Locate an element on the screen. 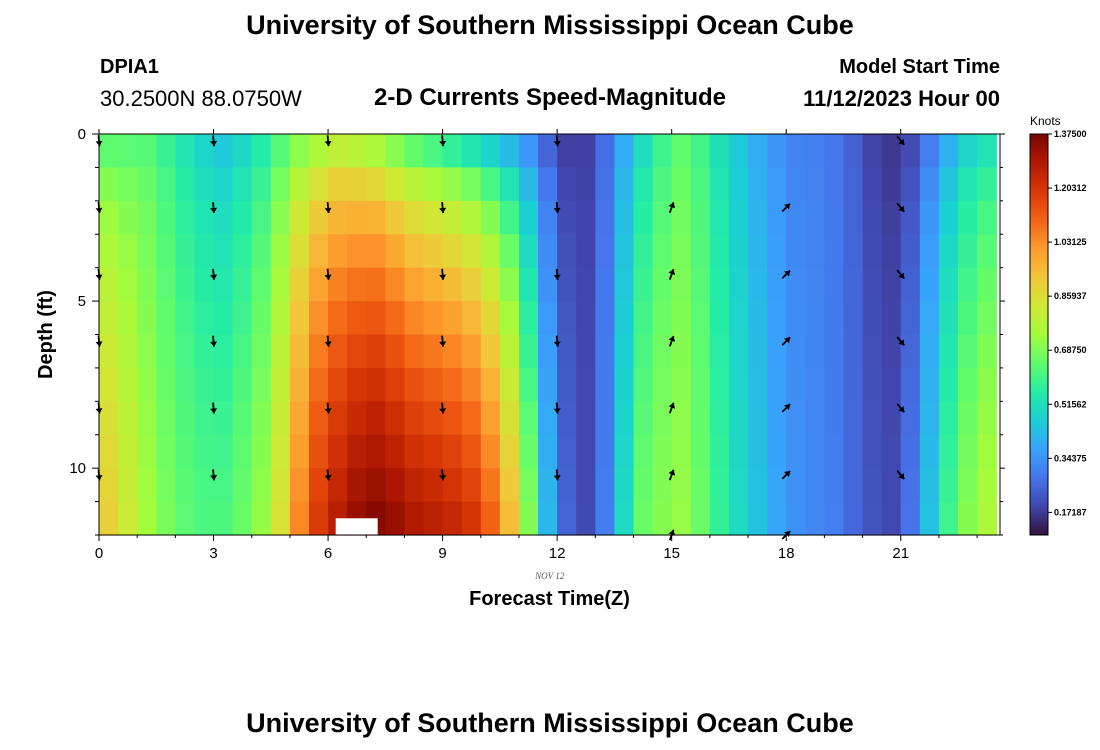 This screenshot has height=750, width=1100. y-tick-label: 10 is located at coordinates (77, 468).